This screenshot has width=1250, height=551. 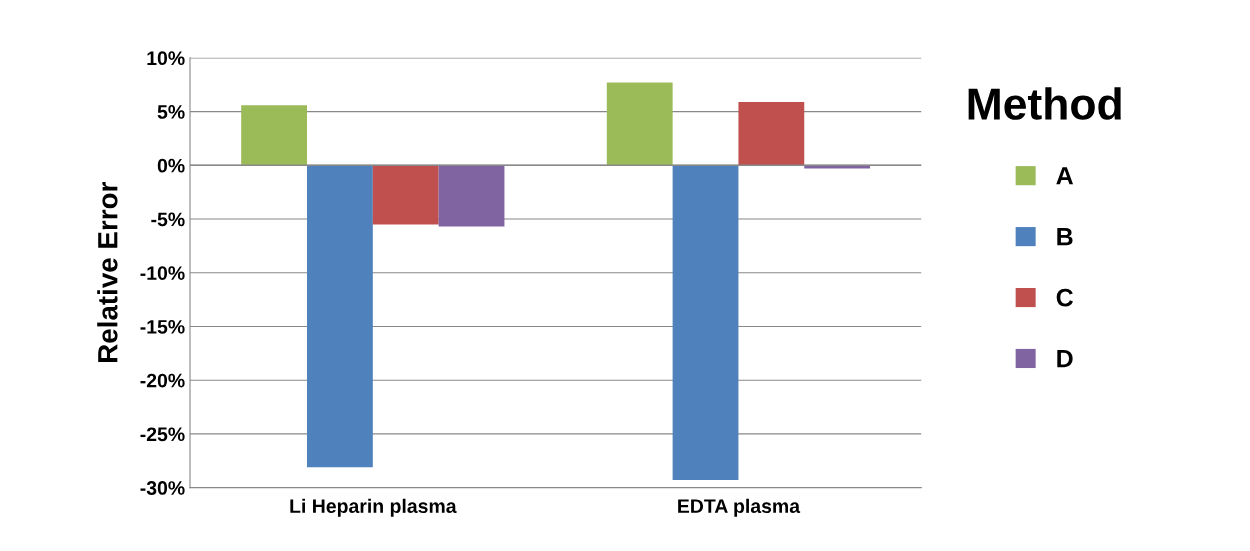 What do you see at coordinates (168, 219) in the screenshot?
I see `y-tick-label: -5%` at bounding box center [168, 219].